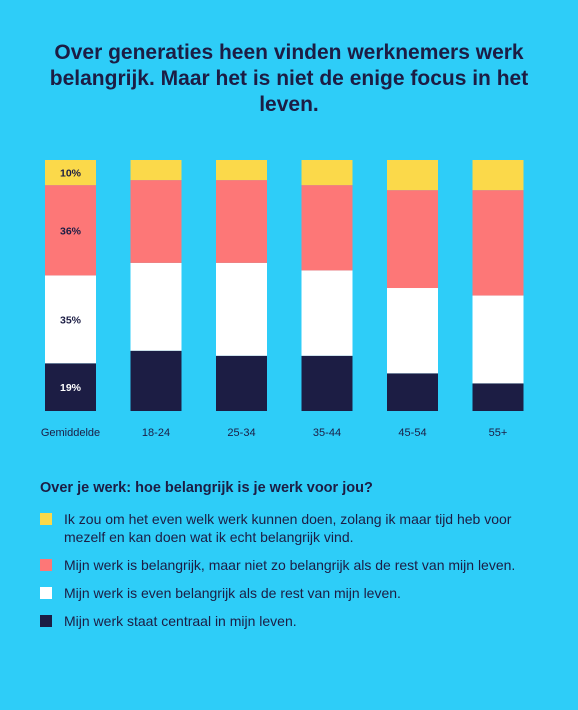  What do you see at coordinates (46, 565) in the screenshot?
I see `legend-swatch-red` at bounding box center [46, 565].